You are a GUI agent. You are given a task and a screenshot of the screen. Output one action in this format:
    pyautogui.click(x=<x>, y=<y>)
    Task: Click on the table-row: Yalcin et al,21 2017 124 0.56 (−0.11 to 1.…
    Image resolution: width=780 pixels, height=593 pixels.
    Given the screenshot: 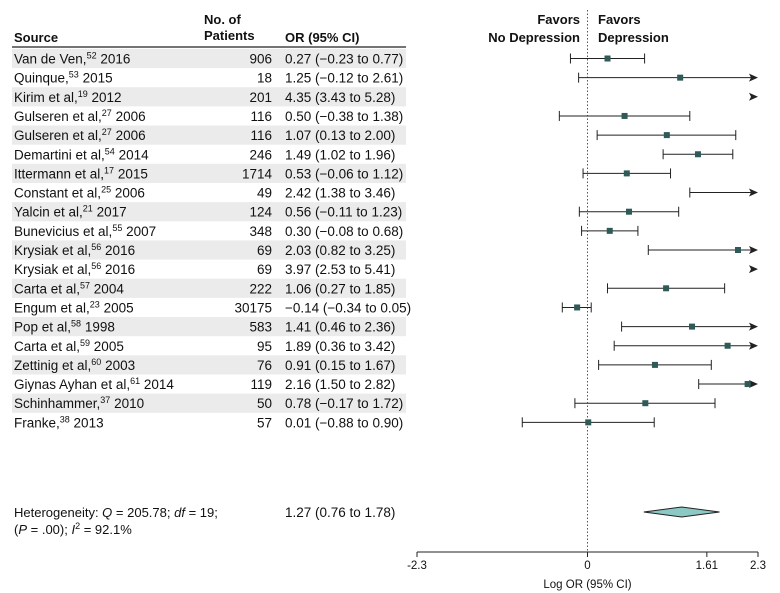 What is the action you would take?
    pyautogui.click(x=208, y=212)
    